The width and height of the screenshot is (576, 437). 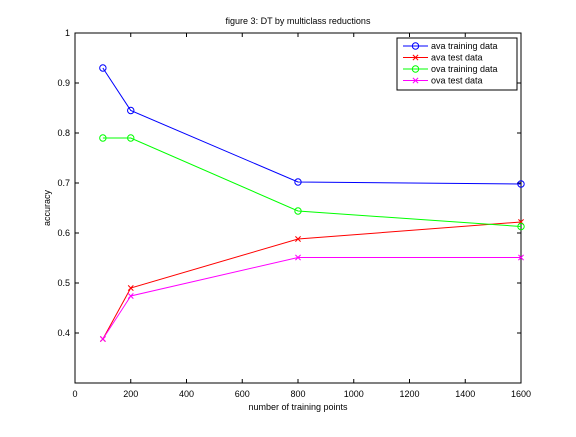 What do you see at coordinates (130, 394) in the screenshot?
I see `x-tick-label: 200` at bounding box center [130, 394].